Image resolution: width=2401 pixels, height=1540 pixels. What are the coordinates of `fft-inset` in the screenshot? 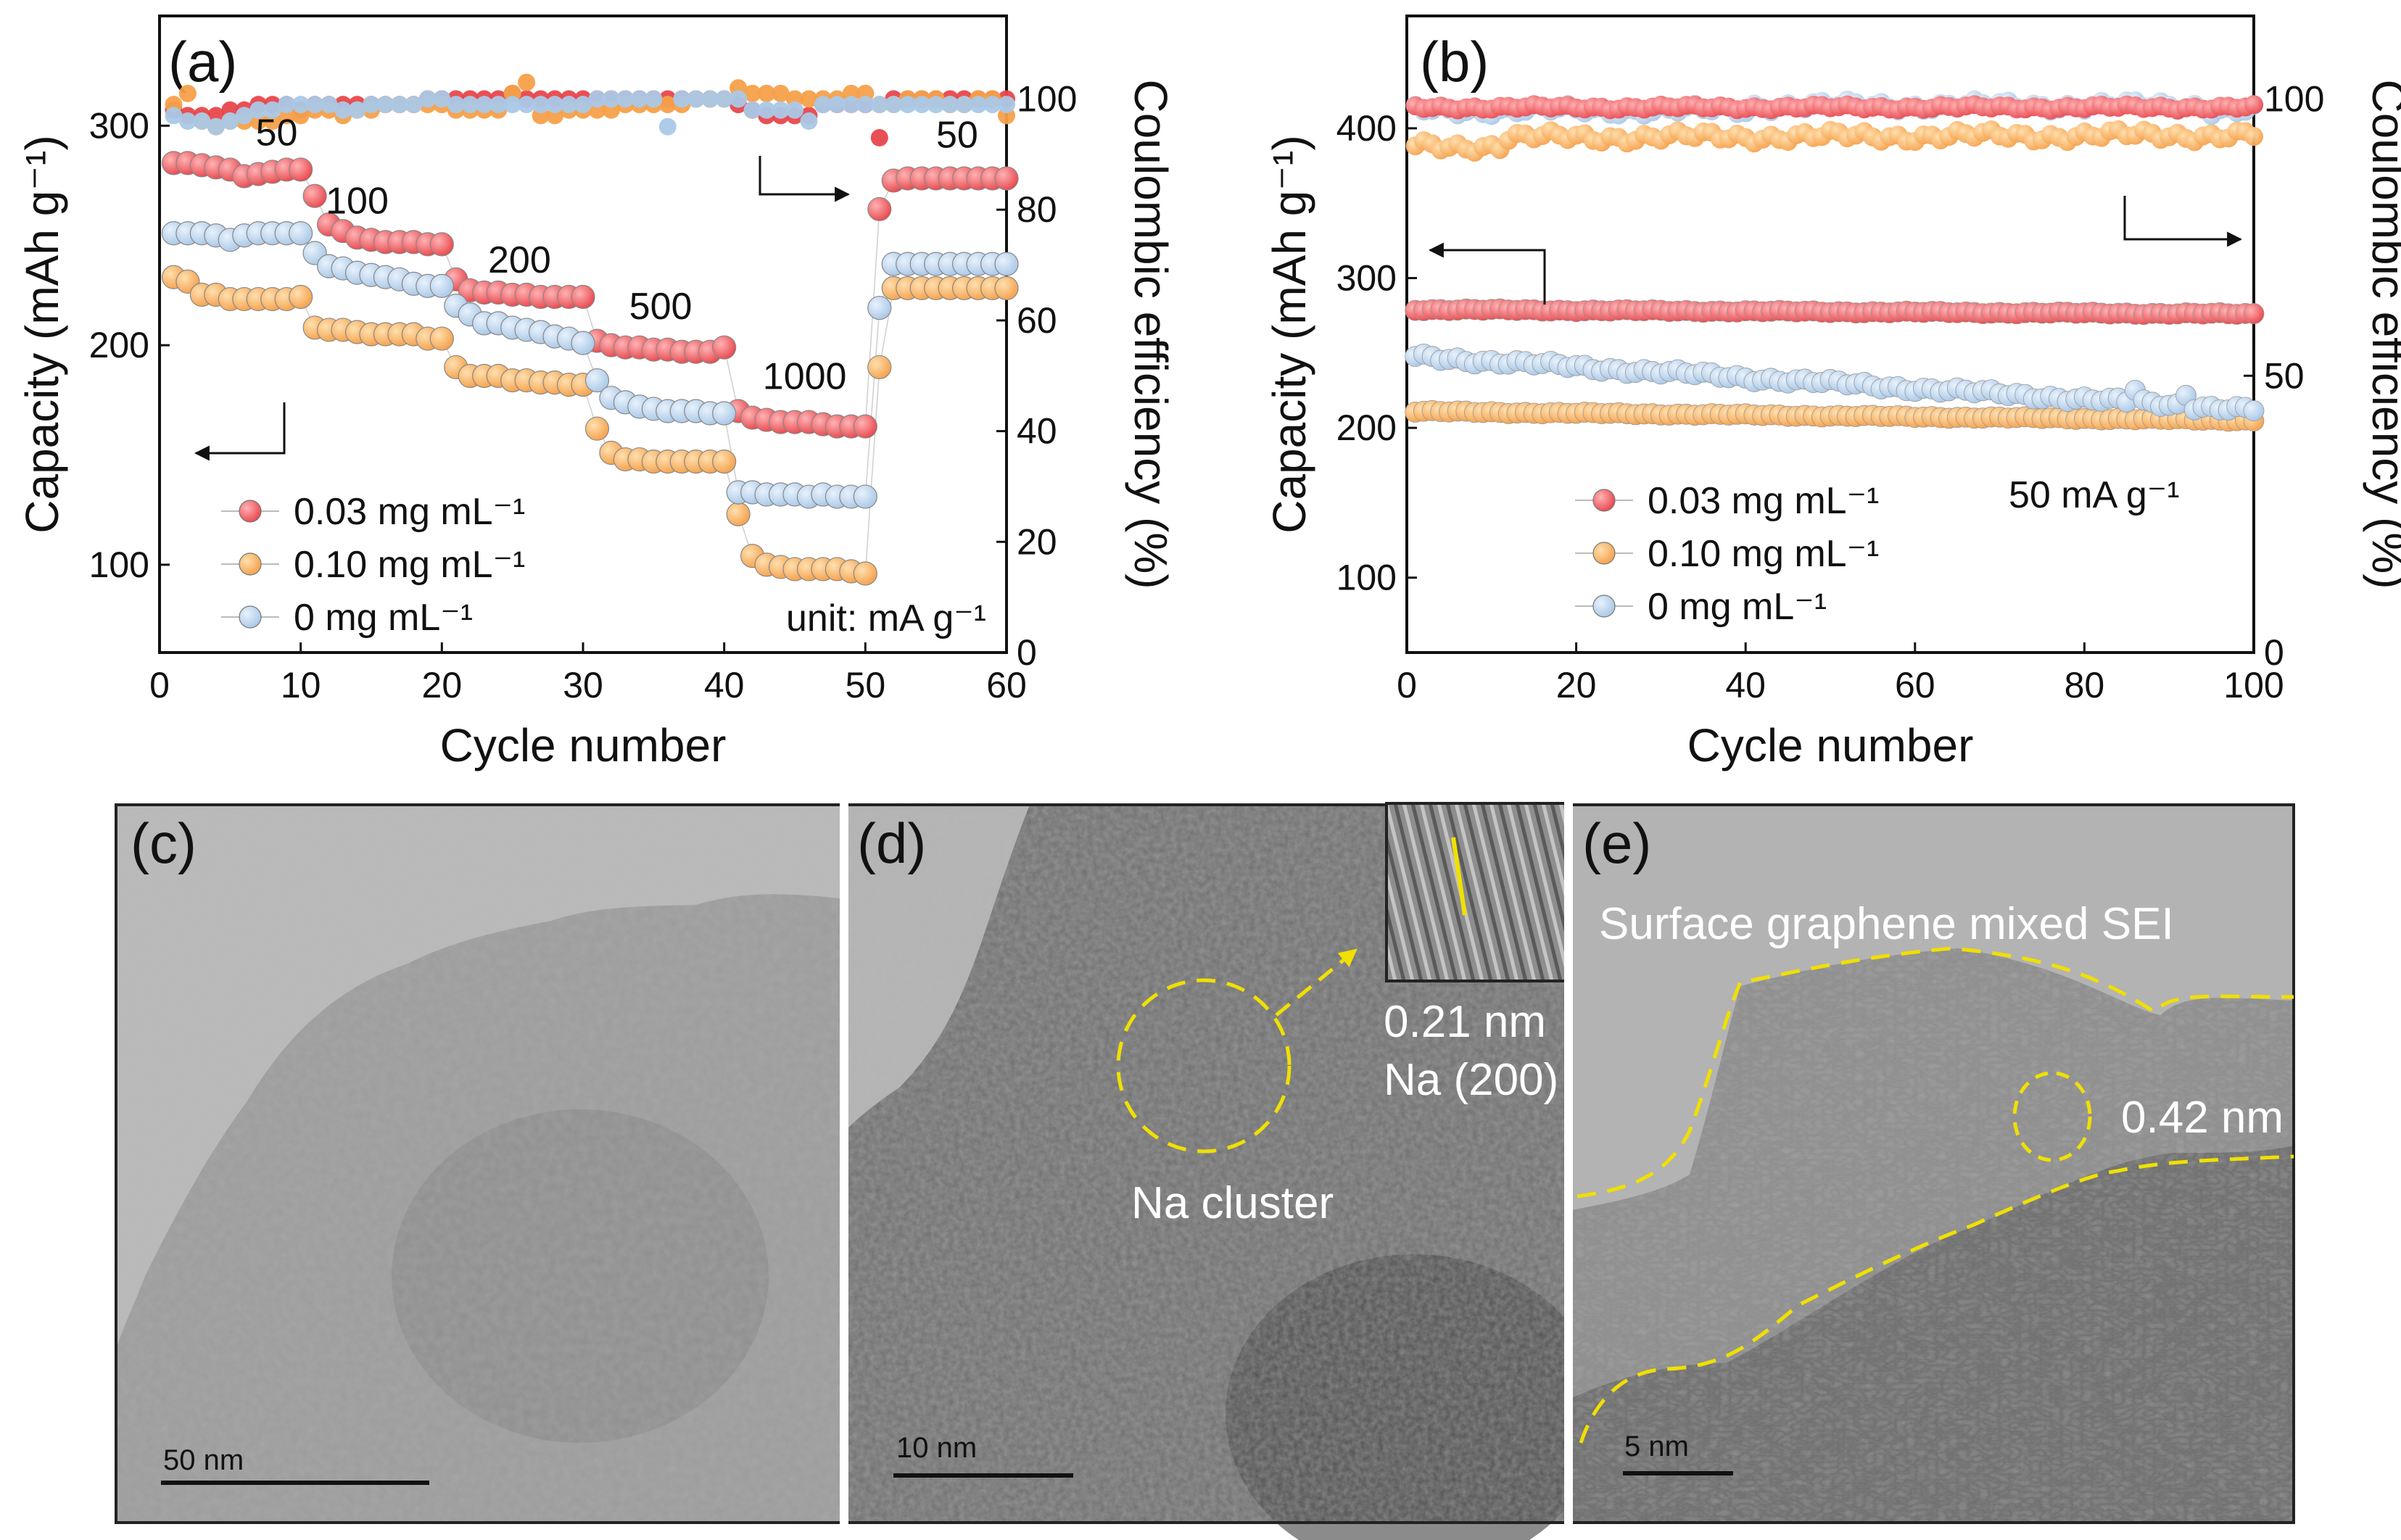 It's located at (1477, 892).